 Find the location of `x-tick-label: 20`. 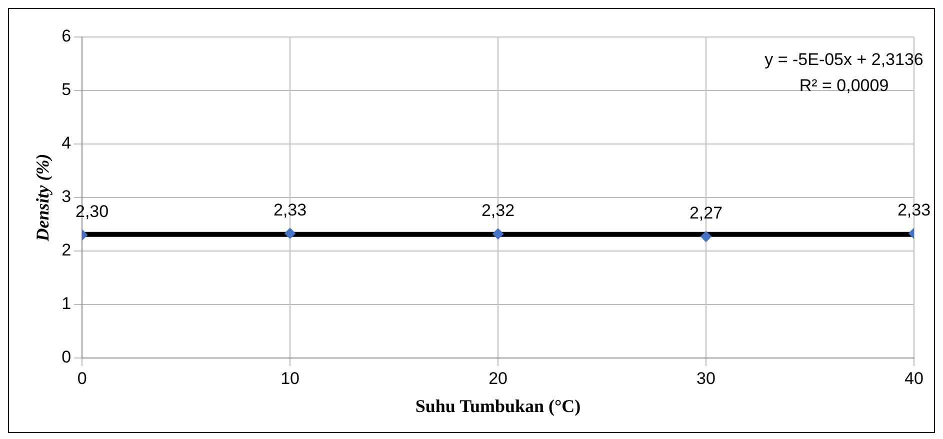

x-tick-label: 20 is located at coordinates (498, 378).